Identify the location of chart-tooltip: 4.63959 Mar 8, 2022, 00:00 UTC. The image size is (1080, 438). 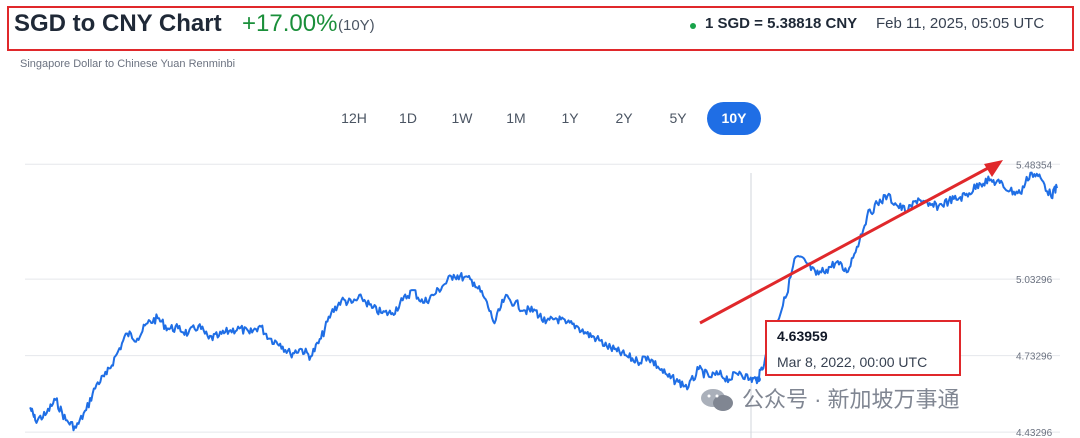
(863, 348).